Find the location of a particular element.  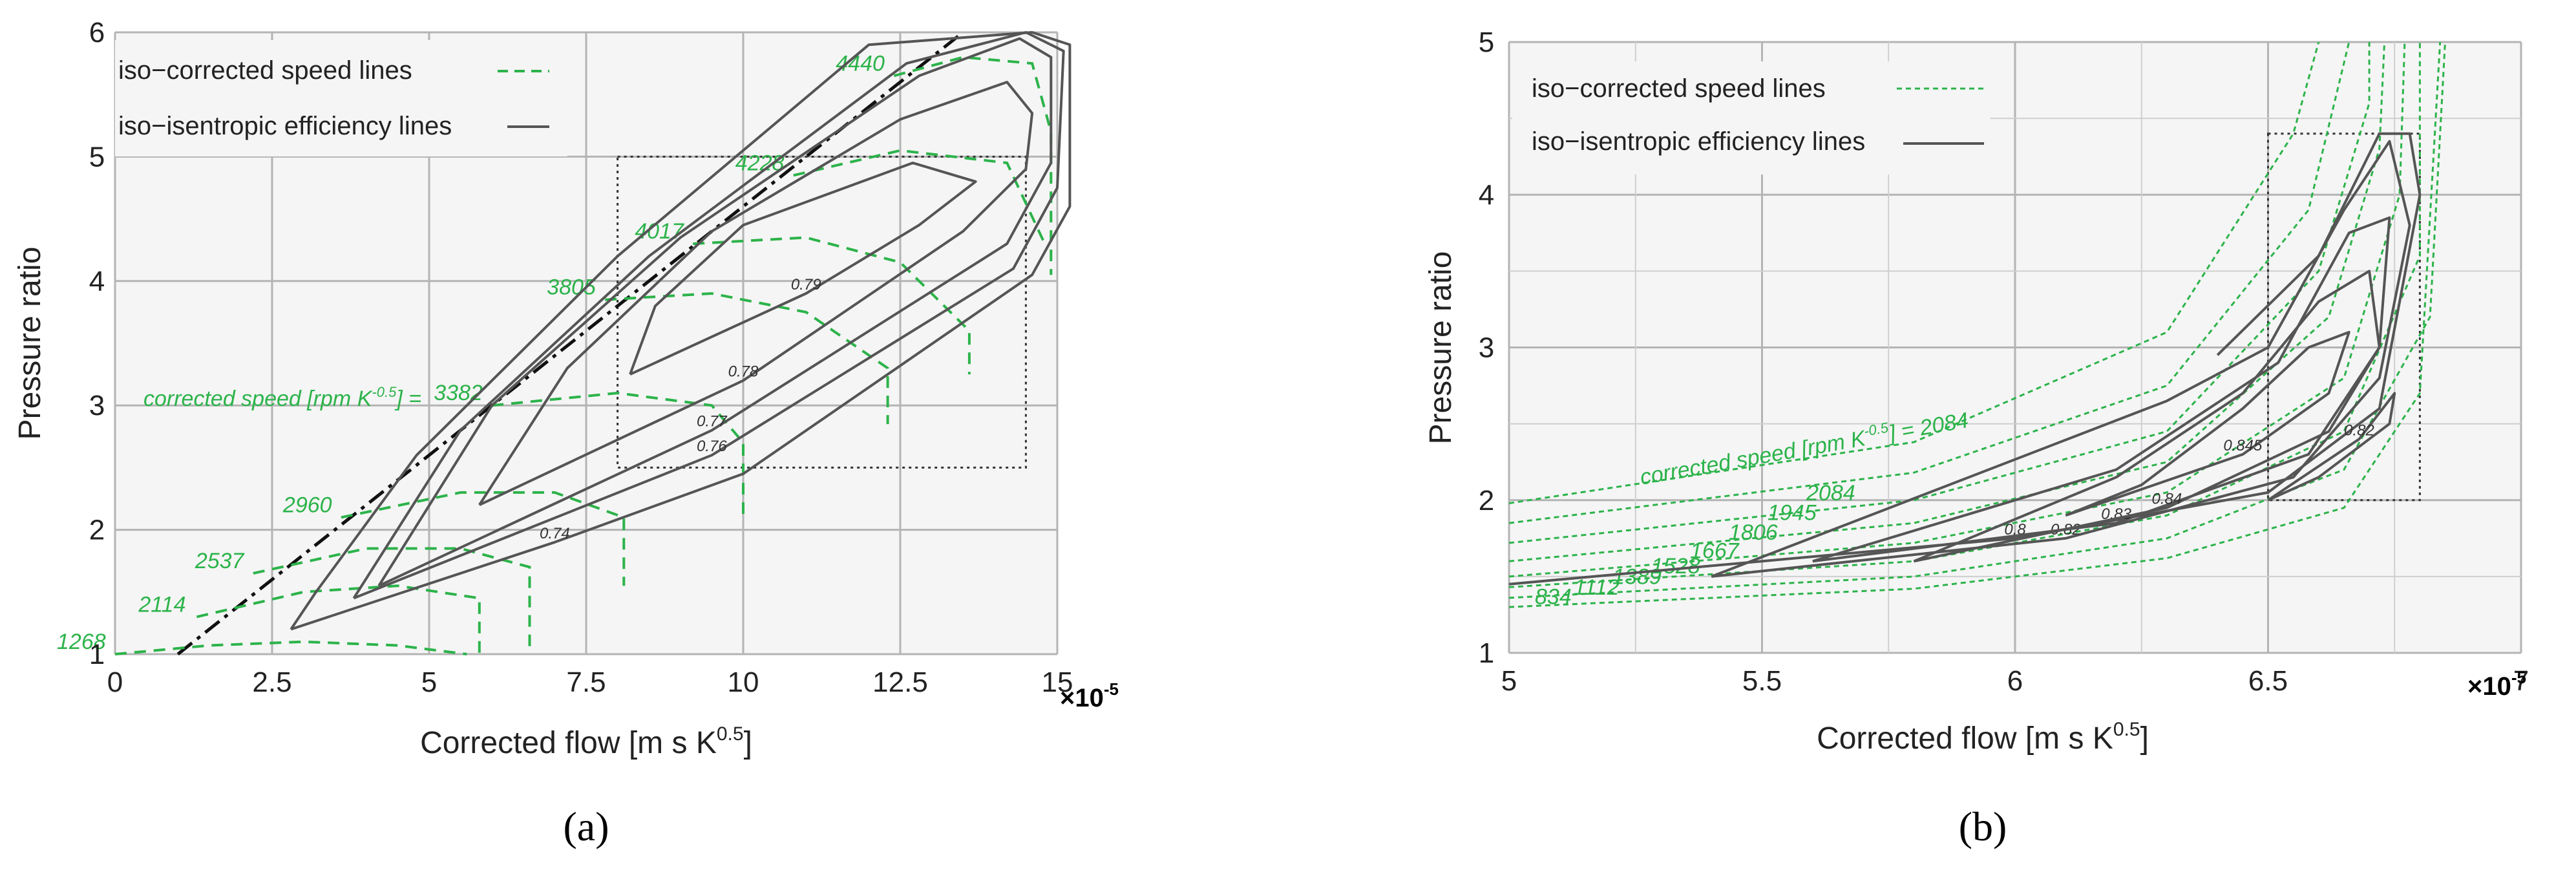

x-tick-label: 6 is located at coordinates (2015, 681).